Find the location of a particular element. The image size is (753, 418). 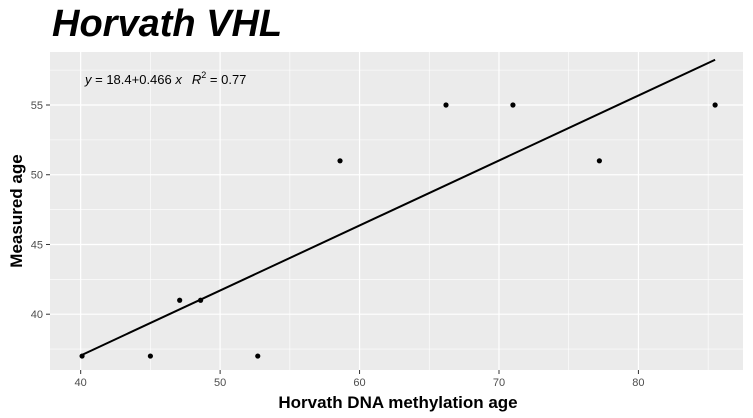

equation-label: y = 18.4+0.466 x R2 = 0.77 is located at coordinates (165, 78).